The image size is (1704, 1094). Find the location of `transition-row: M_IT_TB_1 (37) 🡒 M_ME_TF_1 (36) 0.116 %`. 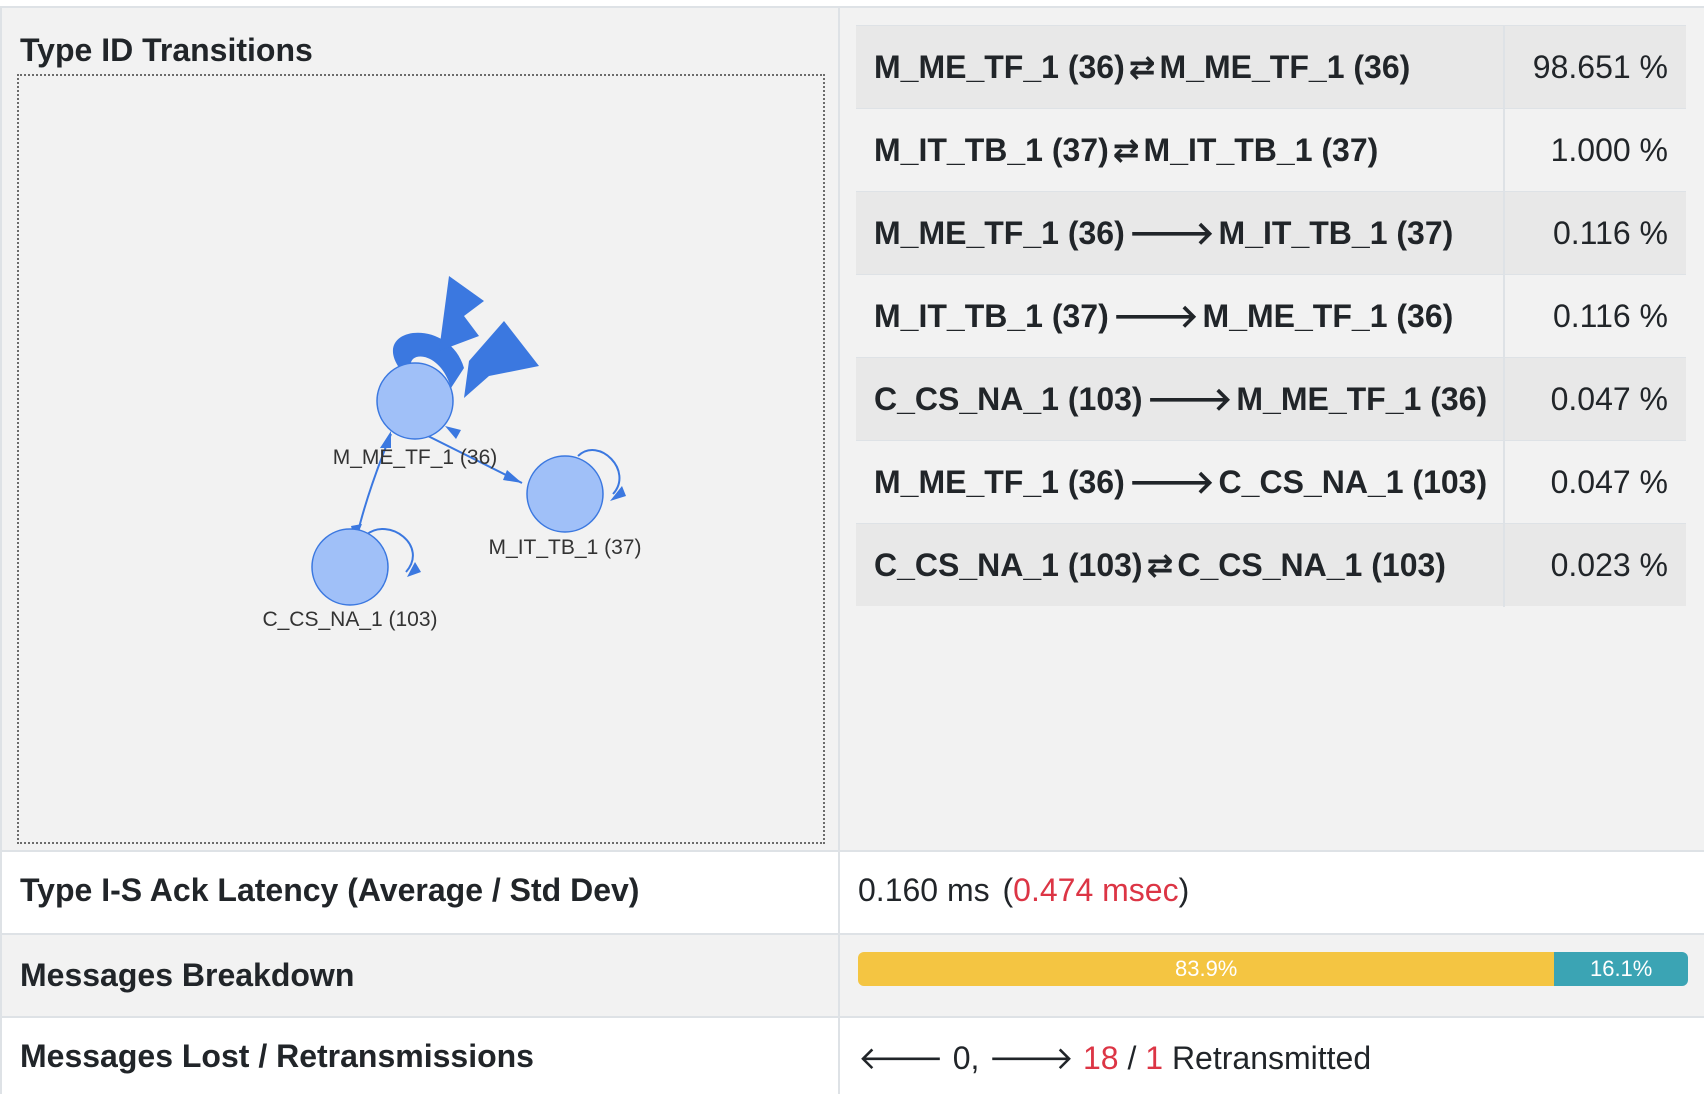

transition-row: M_IT_TB_1 (37) 🡒 M_ME_TF_1 (36) 0.116 % is located at coordinates (1271, 316).